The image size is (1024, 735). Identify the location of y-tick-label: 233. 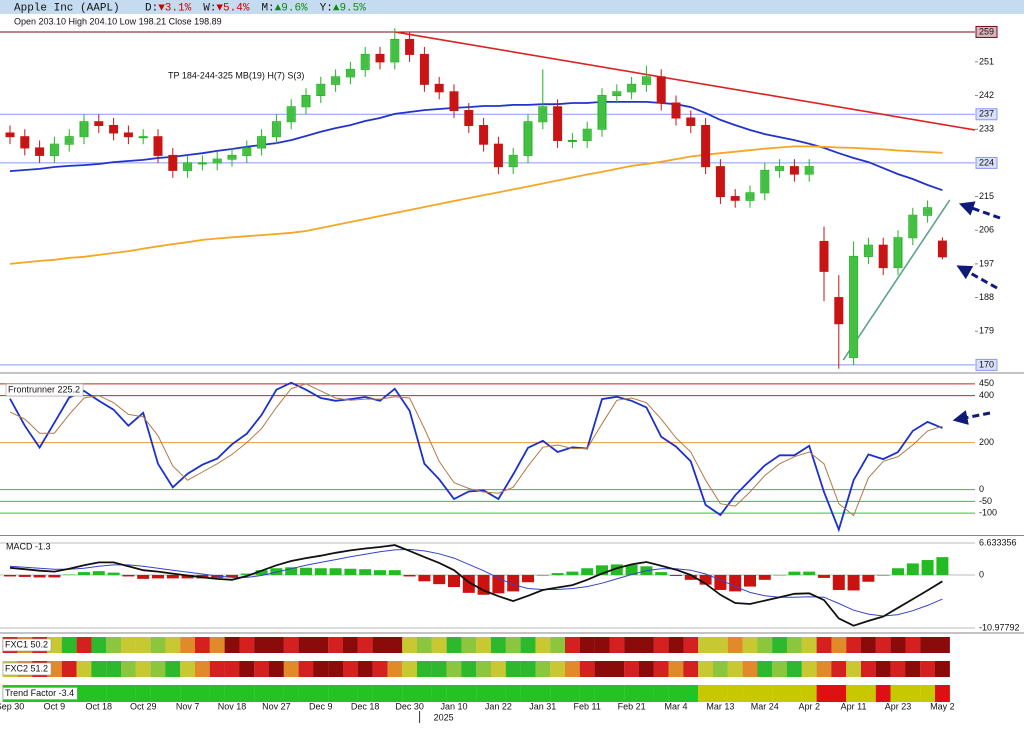
(986, 129).